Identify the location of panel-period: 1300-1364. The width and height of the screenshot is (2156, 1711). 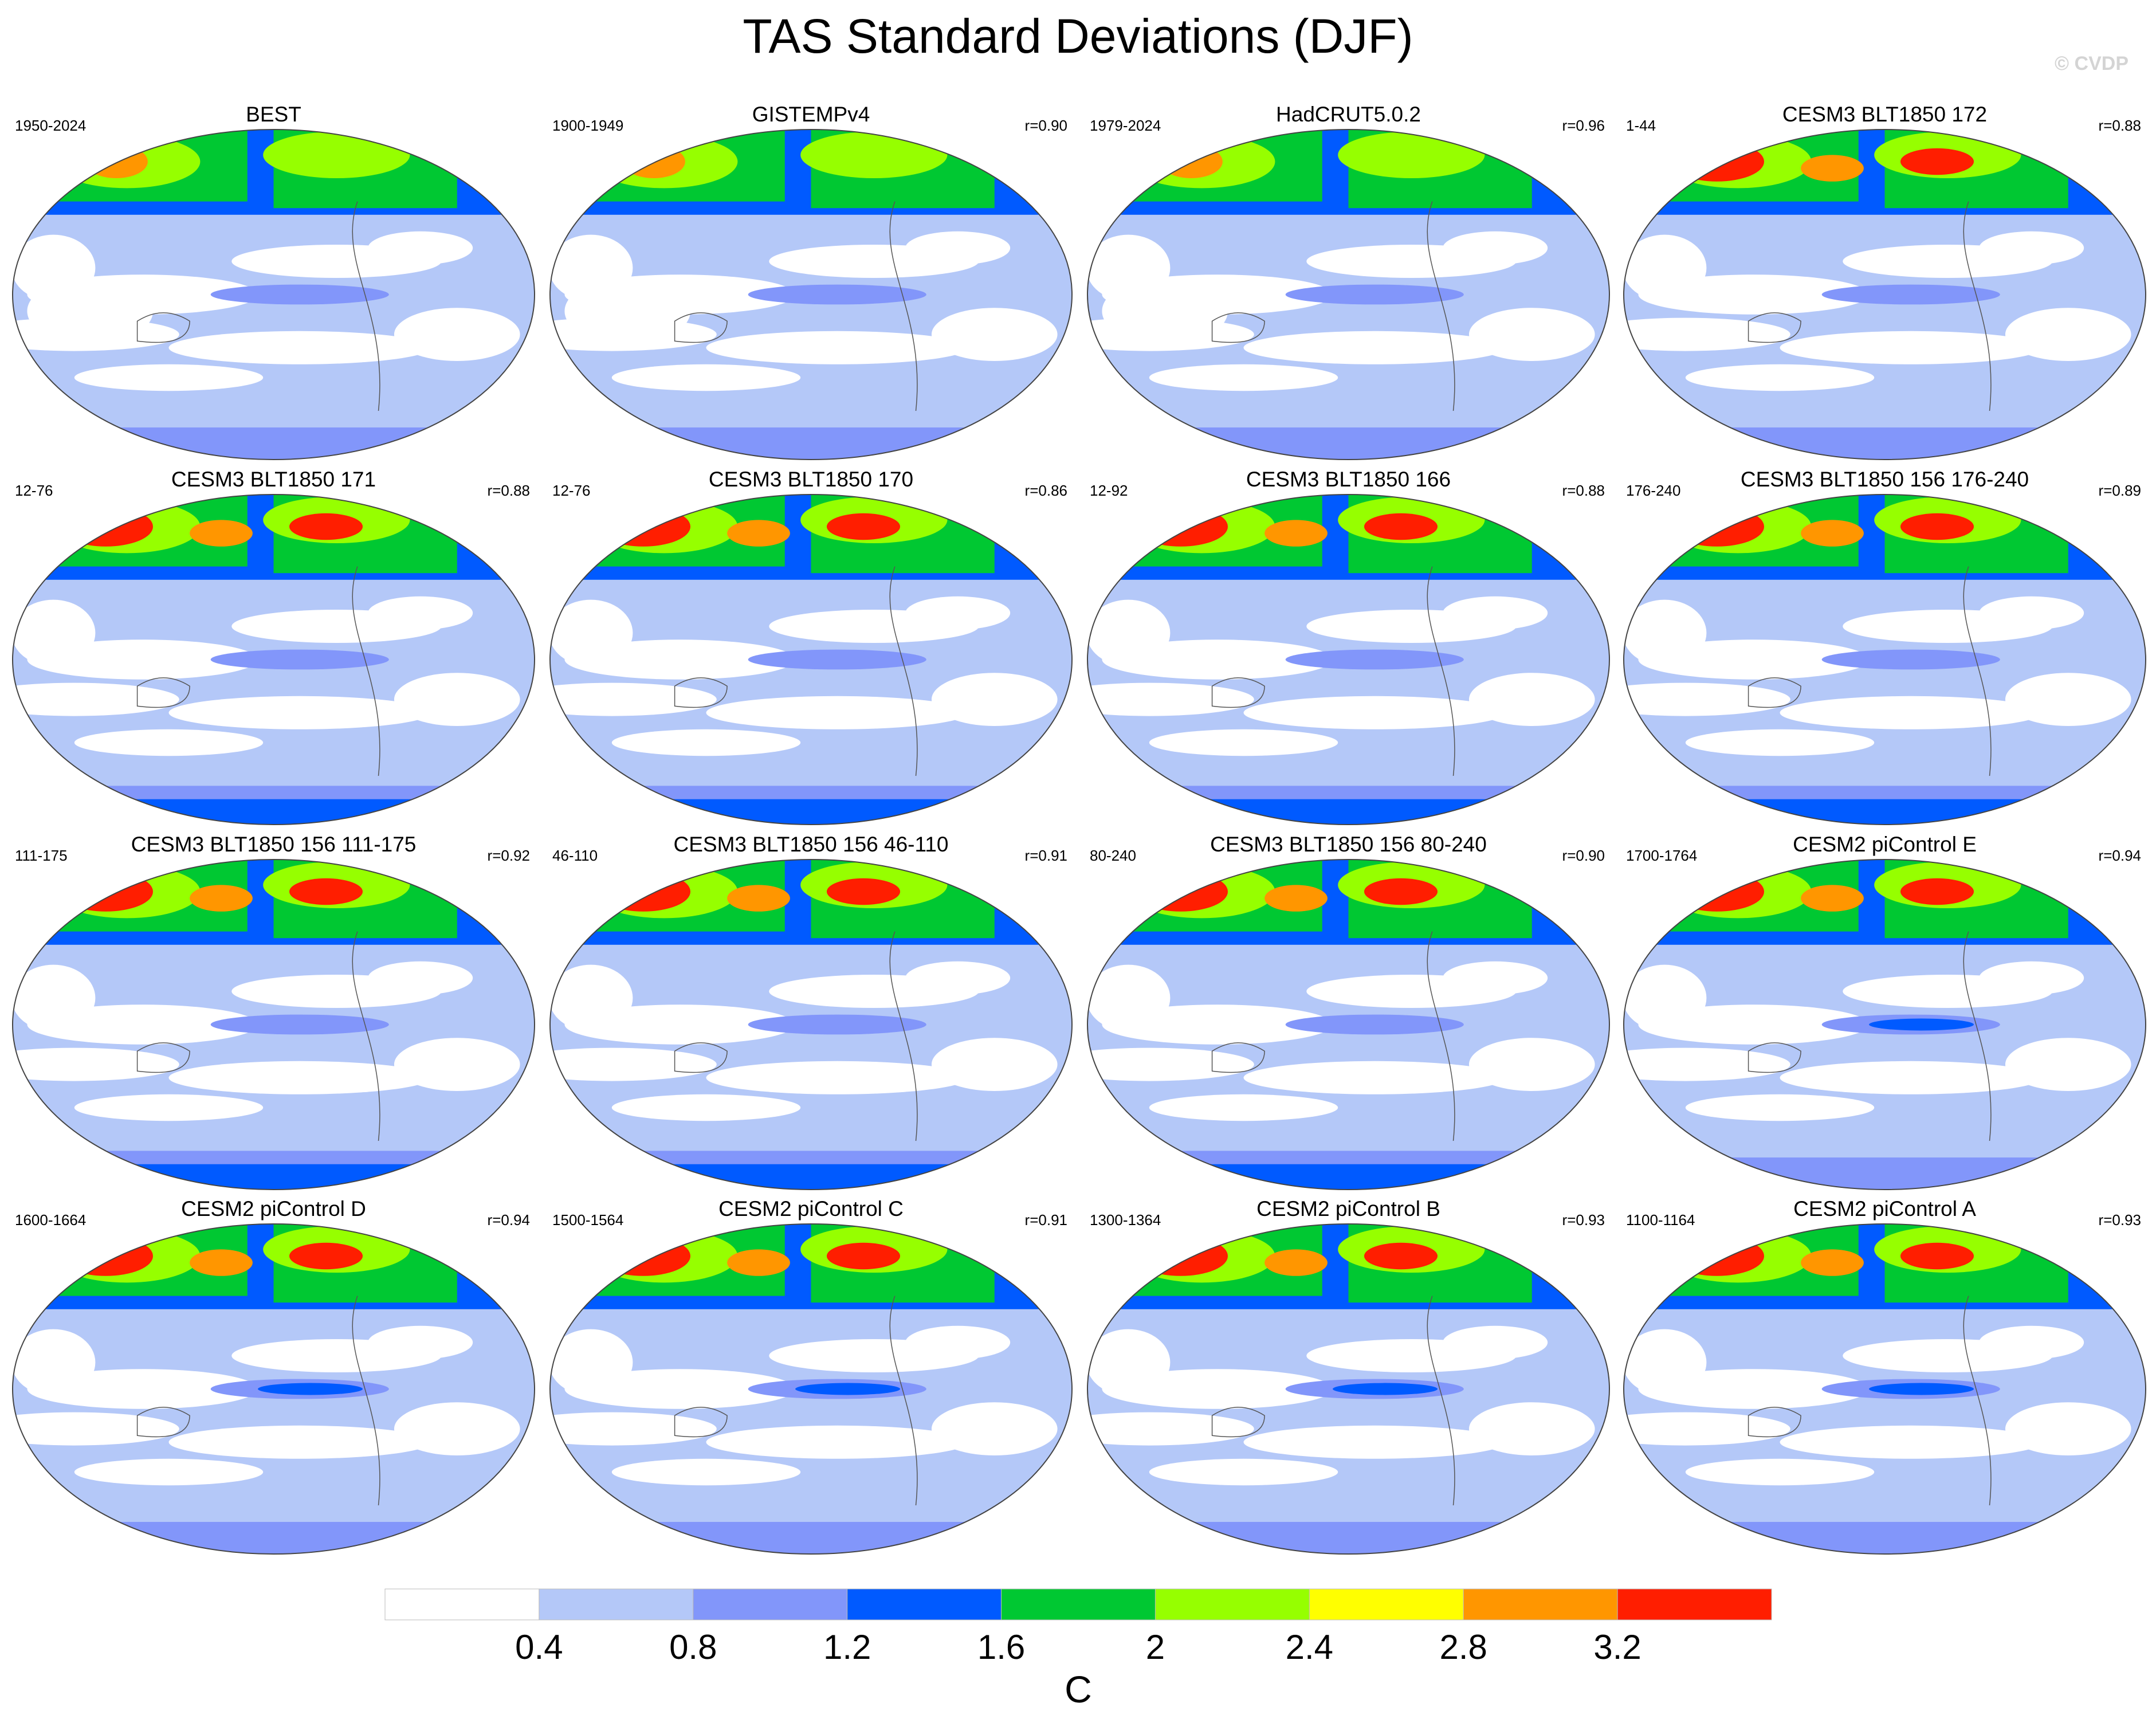
(1125, 1220).